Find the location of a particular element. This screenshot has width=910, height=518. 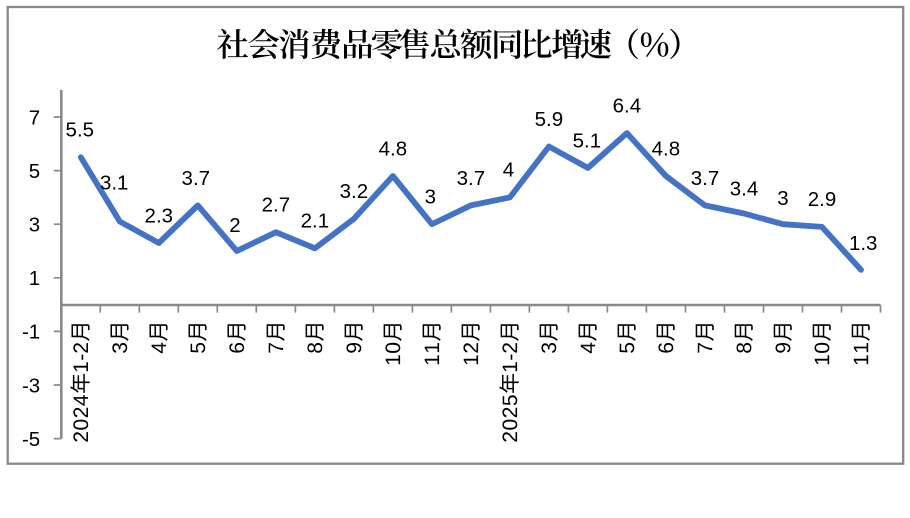

svg-text: 2.9 is located at coordinates (822, 199).